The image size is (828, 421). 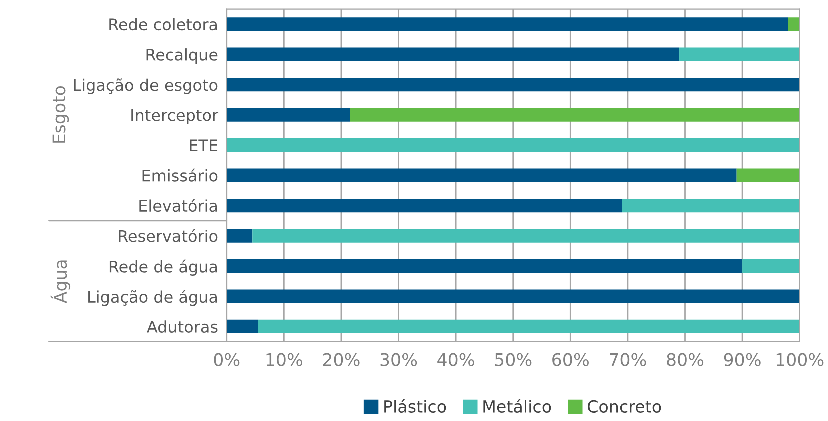 I want to click on y-tick-label: Recalque, so click(x=182, y=56).